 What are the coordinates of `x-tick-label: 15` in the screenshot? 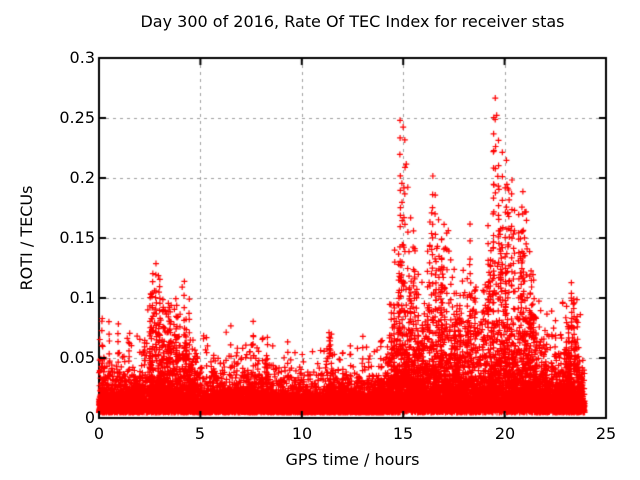 It's located at (403, 433).